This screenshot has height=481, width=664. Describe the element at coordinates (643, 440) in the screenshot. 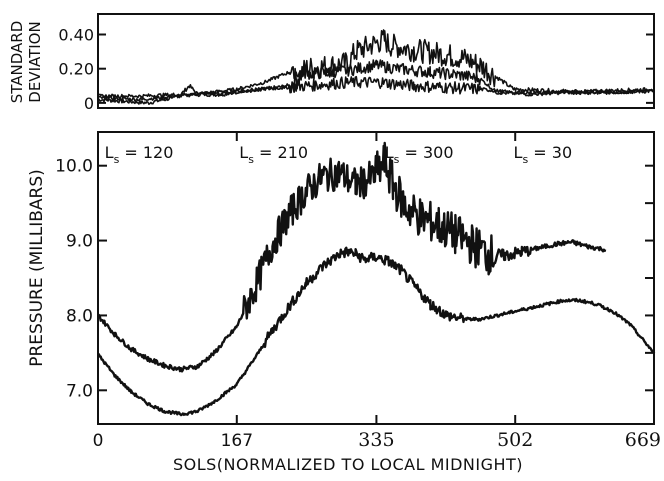

I see `pressure-x-tick-label: 669` at that location.